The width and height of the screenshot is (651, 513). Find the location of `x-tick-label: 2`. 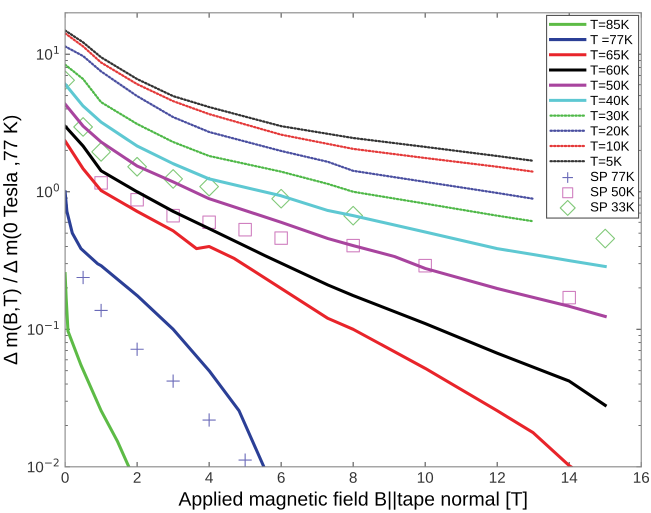

x-tick-label: 2 is located at coordinates (137, 477).